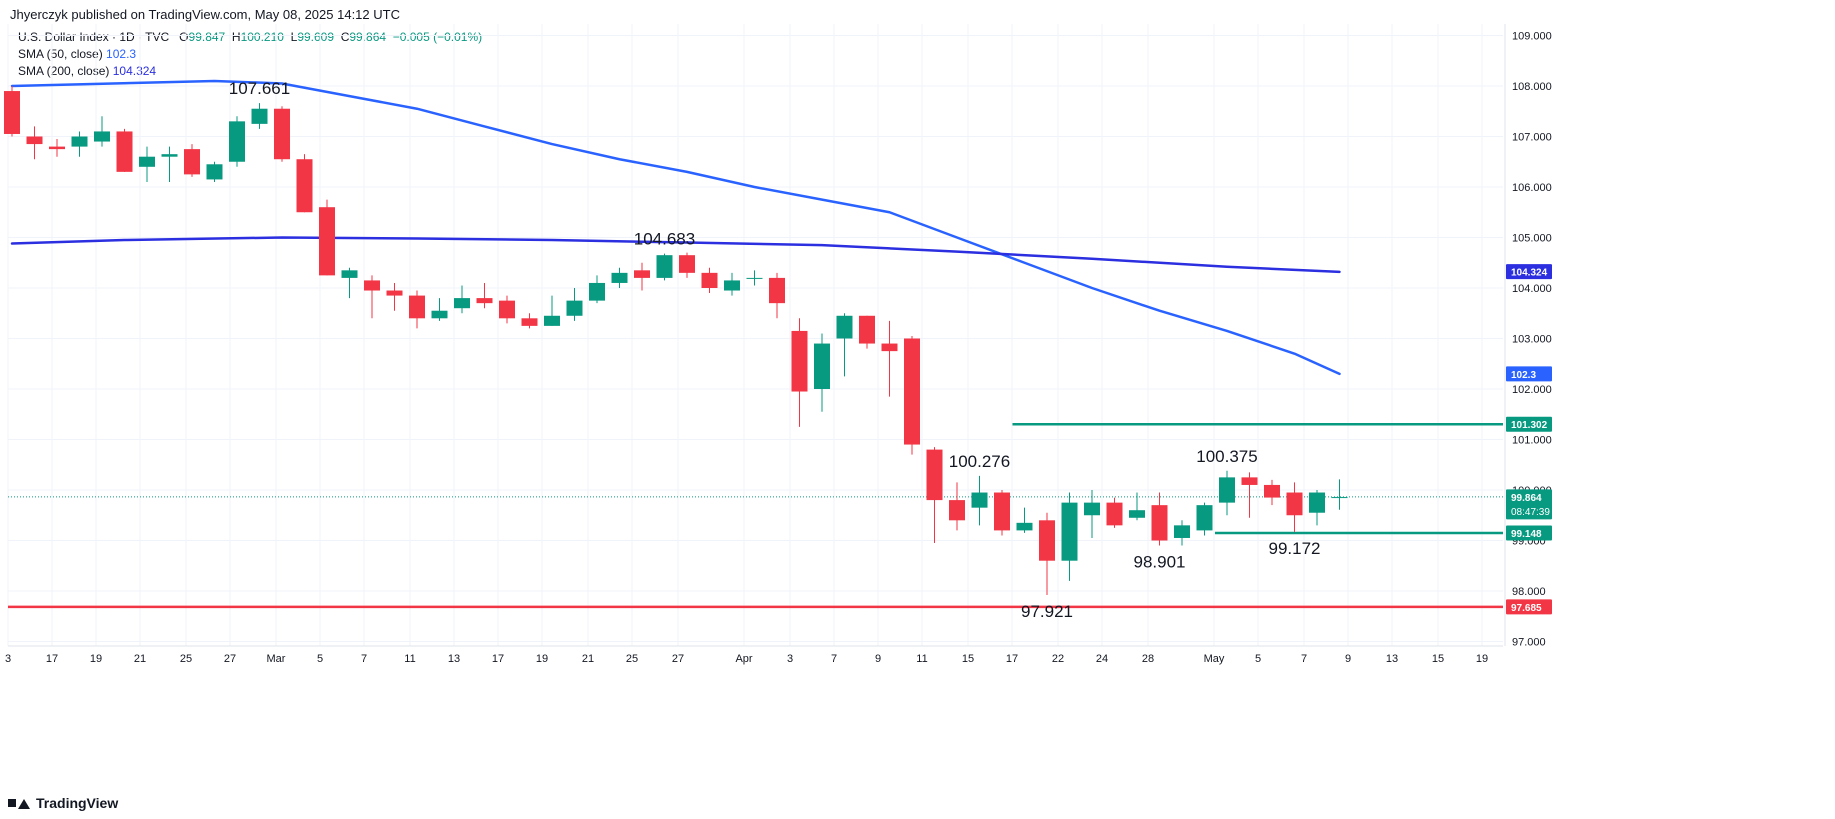  What do you see at coordinates (294, 37) in the screenshot?
I see `low-label: L` at bounding box center [294, 37].